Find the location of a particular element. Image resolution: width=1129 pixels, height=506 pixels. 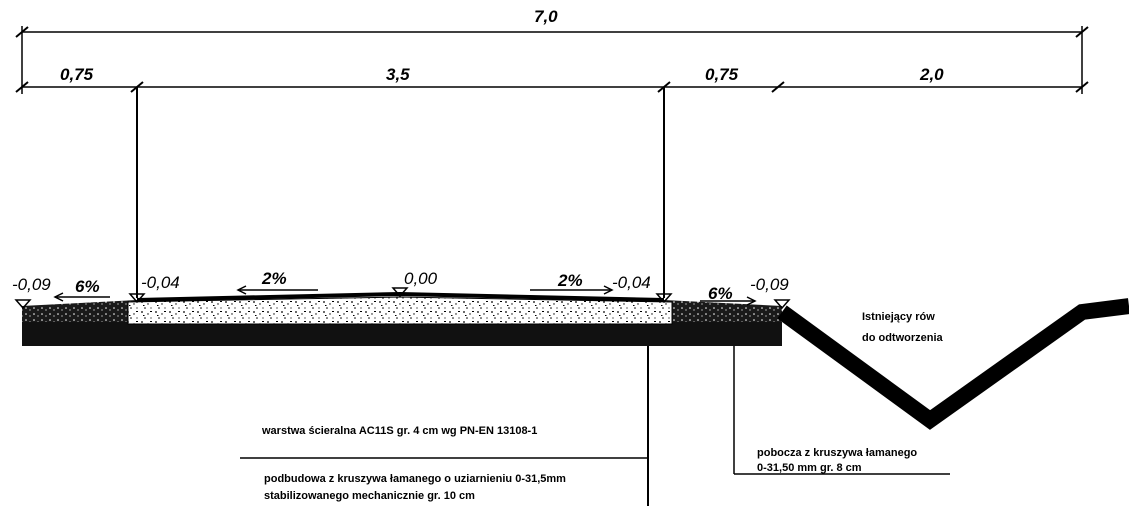

elevation-left-lane-edge: -0,04 is located at coordinates (160, 282).